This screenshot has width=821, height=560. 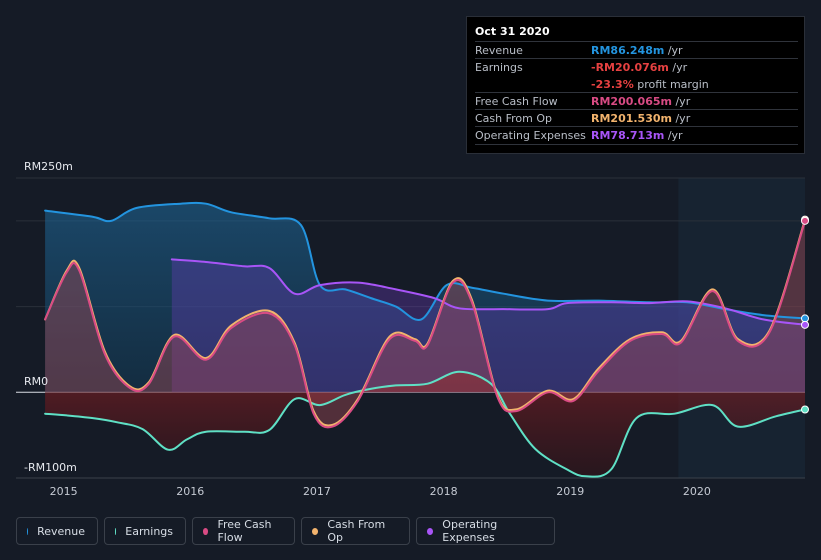 What do you see at coordinates (805, 324) in the screenshot?
I see `end-marker-operating-expenses` at bounding box center [805, 324].